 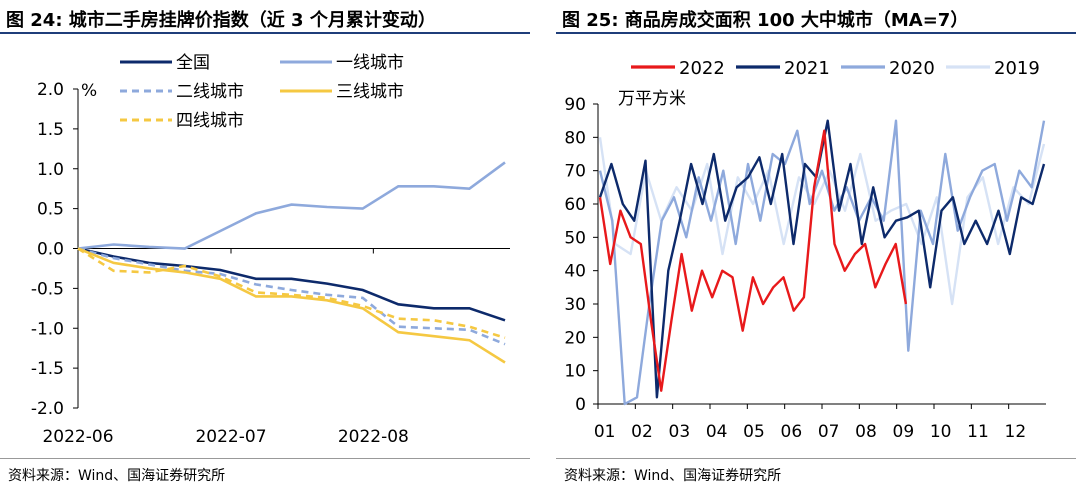 I want to click on series-line-三线城市, so click(x=291, y=305).